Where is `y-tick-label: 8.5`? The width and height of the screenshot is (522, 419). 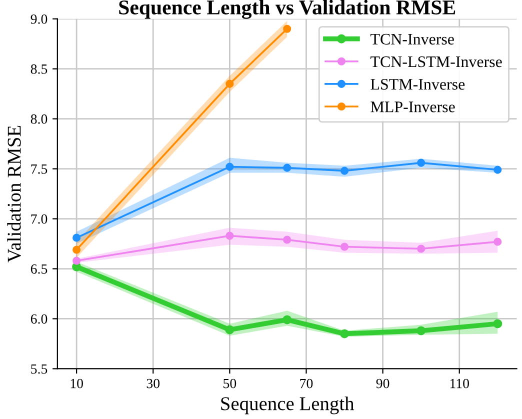
y-tick-label: 8.5 is located at coordinates (39, 69).